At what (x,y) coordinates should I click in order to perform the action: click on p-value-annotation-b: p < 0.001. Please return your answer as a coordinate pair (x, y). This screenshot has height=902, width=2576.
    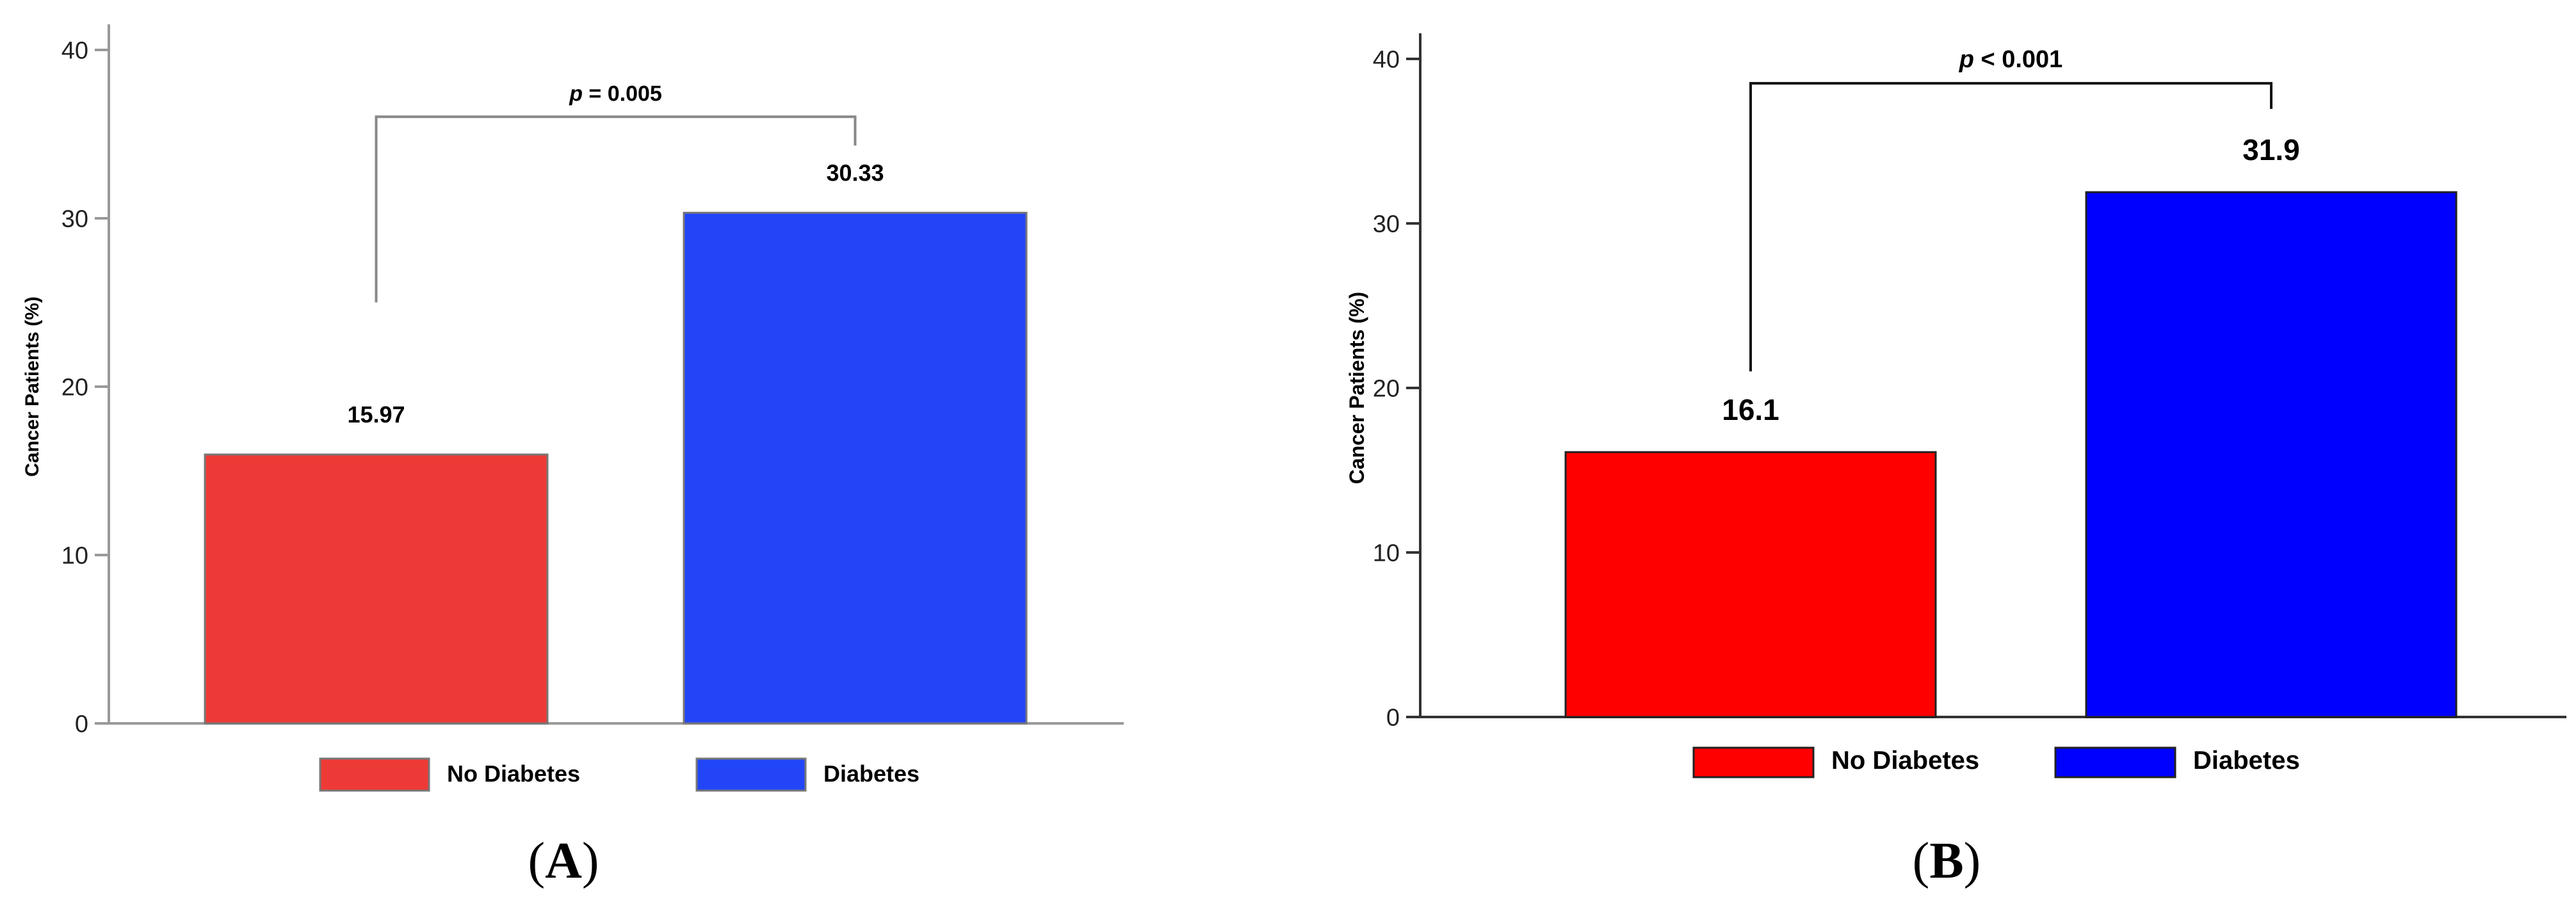
    Looking at the image, I should click on (2011, 59).